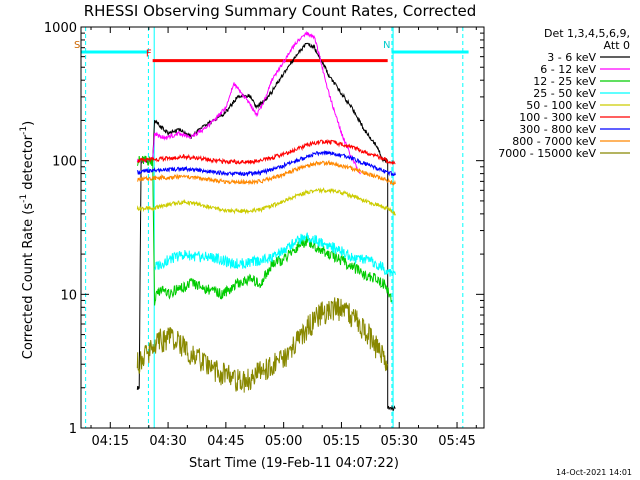 This screenshot has width=640, height=480. What do you see at coordinates (587, 33) in the screenshot?
I see `legend-header-detectors: Det 1,3,4,5,6,9,` at bounding box center [587, 33].